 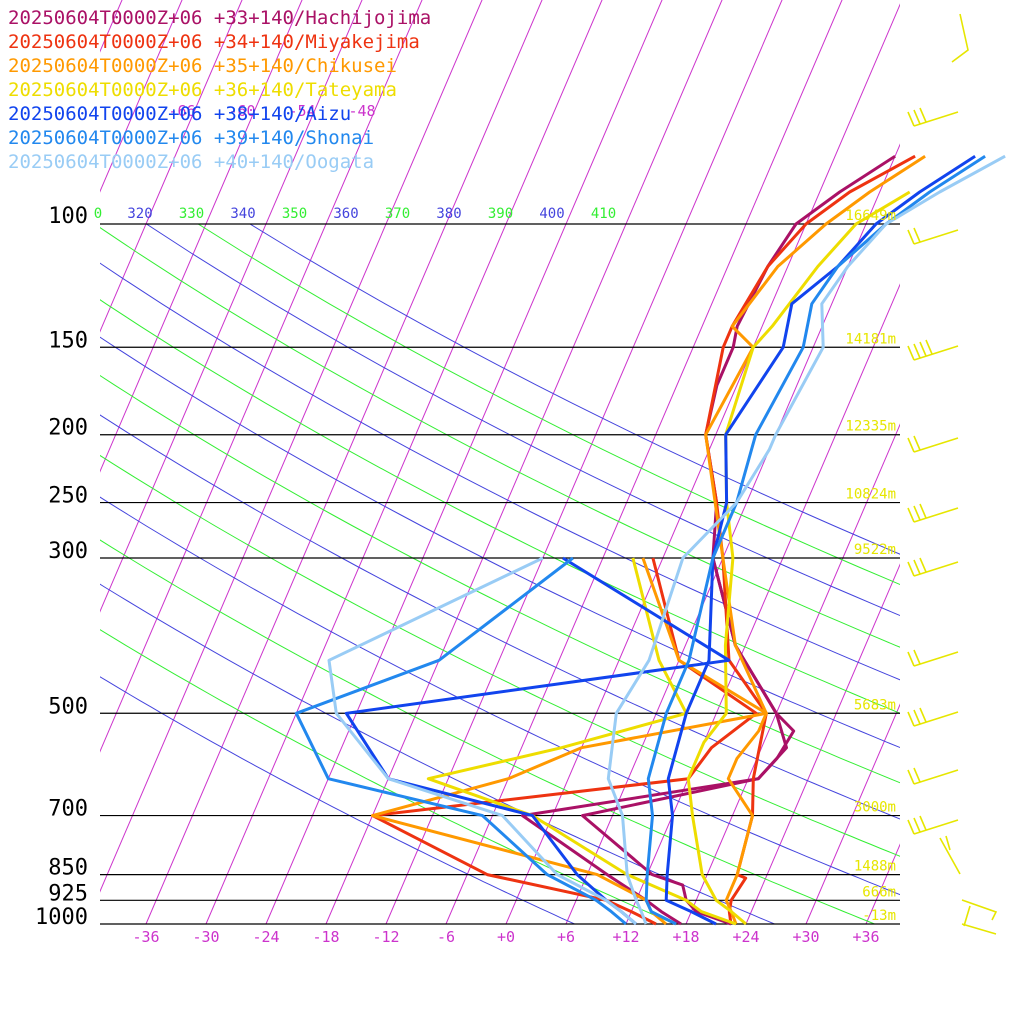 What do you see at coordinates (870, 495) in the screenshot?
I see `height-label: 10824m` at bounding box center [870, 495].